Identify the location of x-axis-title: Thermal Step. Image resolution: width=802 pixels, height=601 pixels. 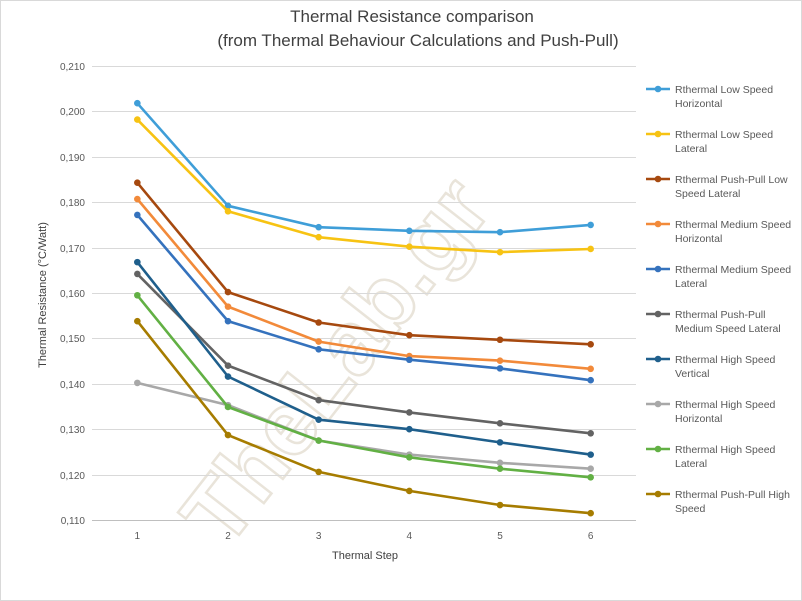
(365, 556).